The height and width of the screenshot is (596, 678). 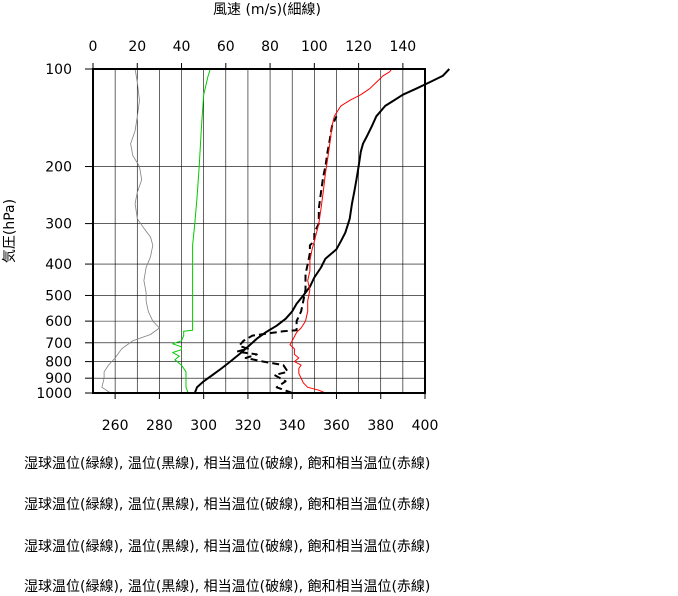 I want to click on caption-line-3: 湿球温位(緑線), 温位(黒線), 相当温位(破線), 飽和相当温位(赤線), so click(x=227, y=547).